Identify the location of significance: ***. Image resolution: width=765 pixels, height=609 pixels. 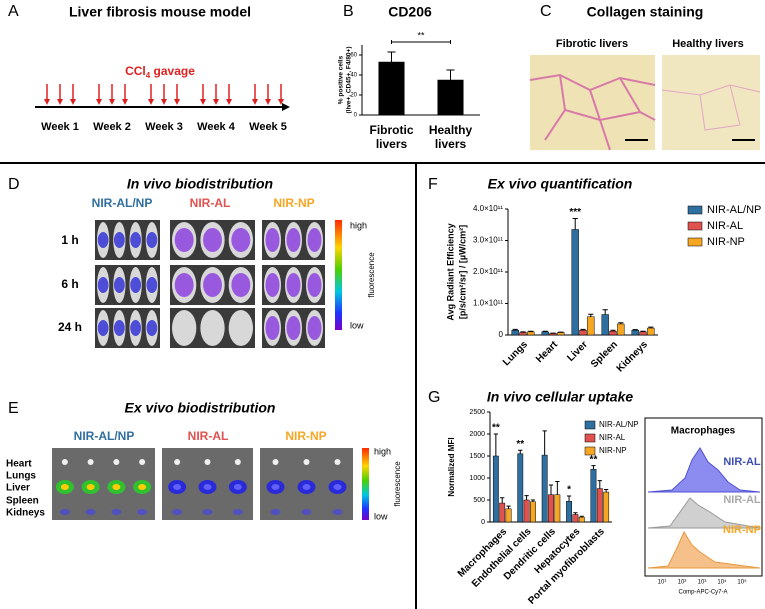
(575, 212).